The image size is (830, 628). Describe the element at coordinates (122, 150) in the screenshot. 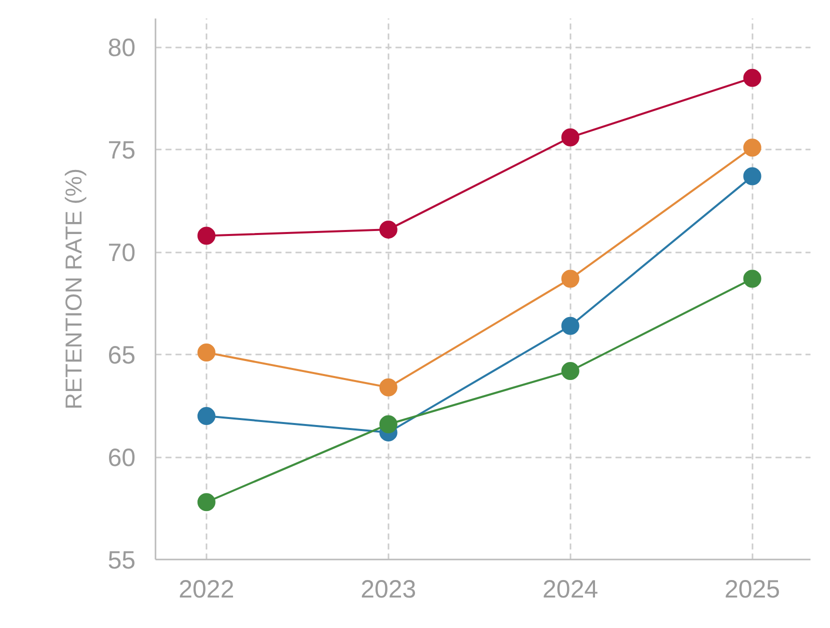

I see `y-tick-label: 75` at that location.